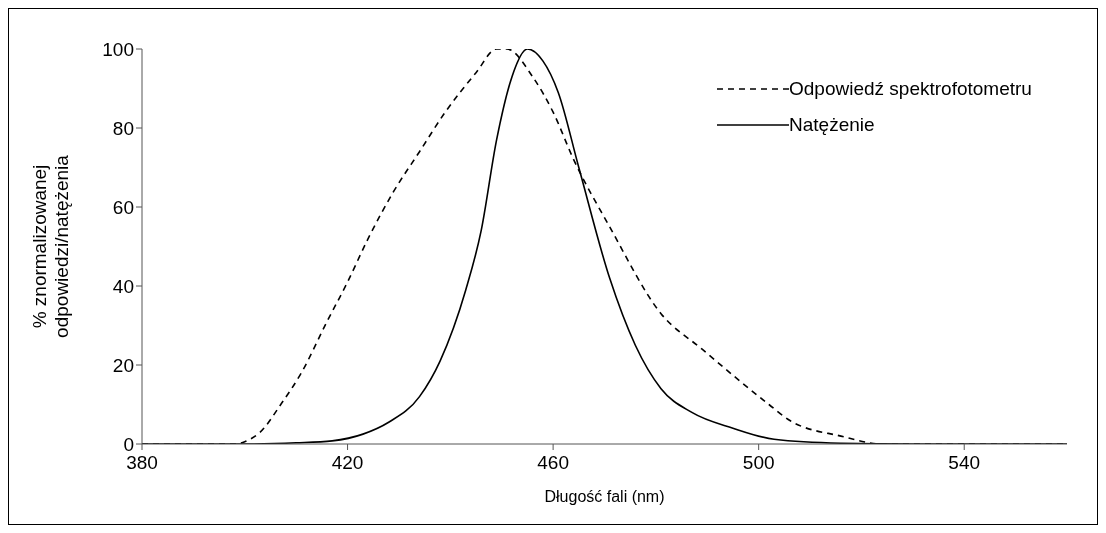 The image size is (1106, 533). I want to click on legend-label: Odpowiedź spektrofotometru, so click(910, 89).